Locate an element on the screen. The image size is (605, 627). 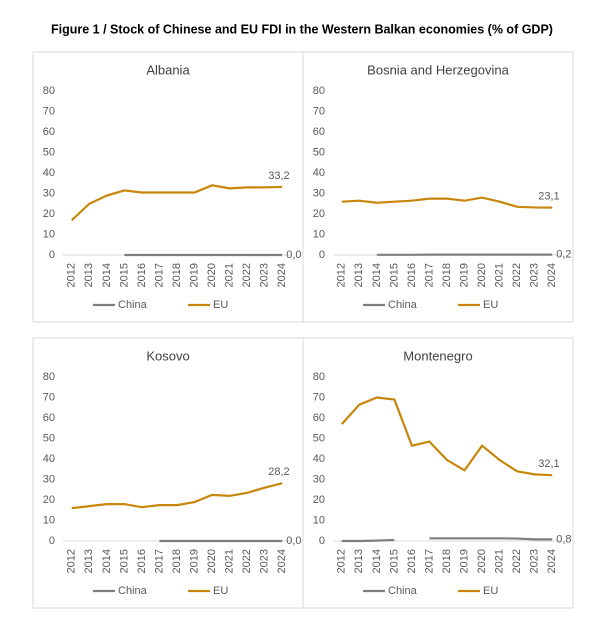
data-label: 32,1 is located at coordinates (548, 464).